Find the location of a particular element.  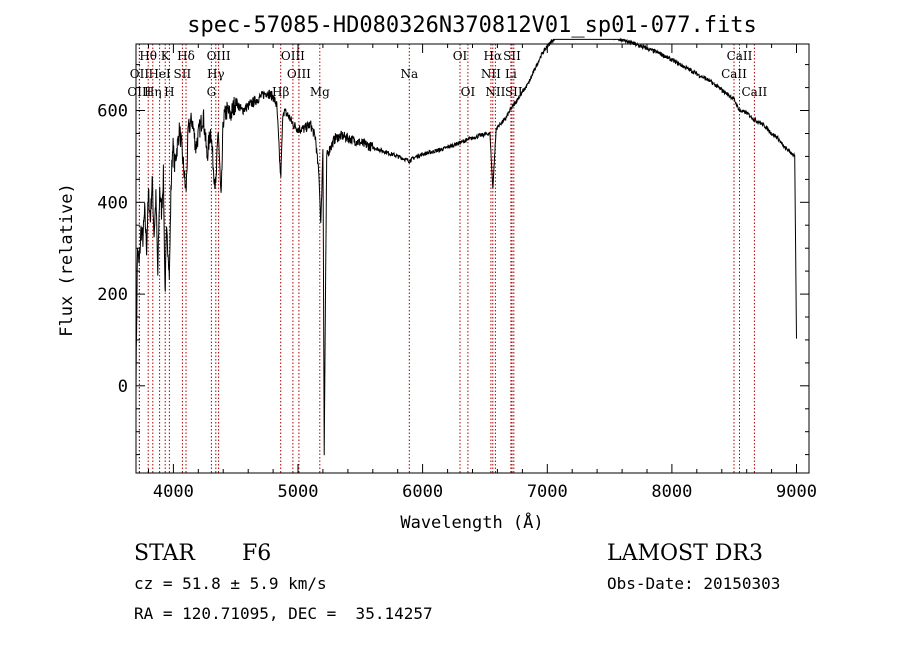

line-label-19: Hη is located at coordinates (153, 92).